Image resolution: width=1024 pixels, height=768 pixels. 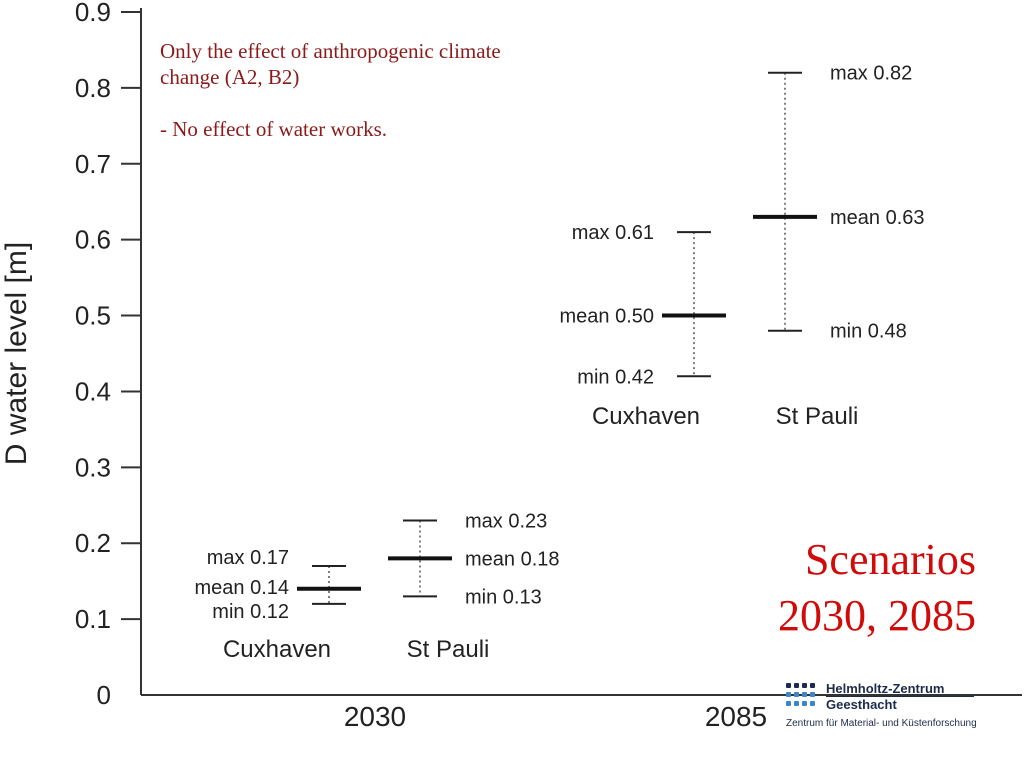 I want to click on y-tick-label: 0.4, so click(x=93, y=391).